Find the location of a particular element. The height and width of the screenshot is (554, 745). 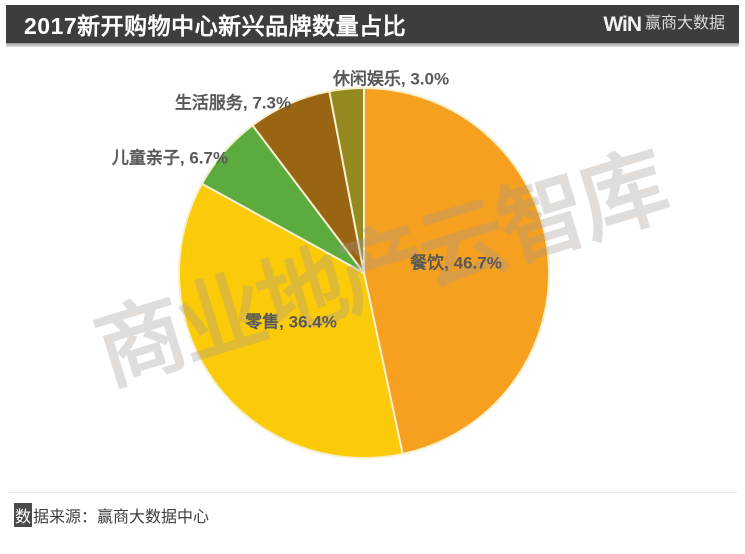

slice-label-leisure-entertainment: 休闲娱乐, 3.0% is located at coordinates (391, 79).